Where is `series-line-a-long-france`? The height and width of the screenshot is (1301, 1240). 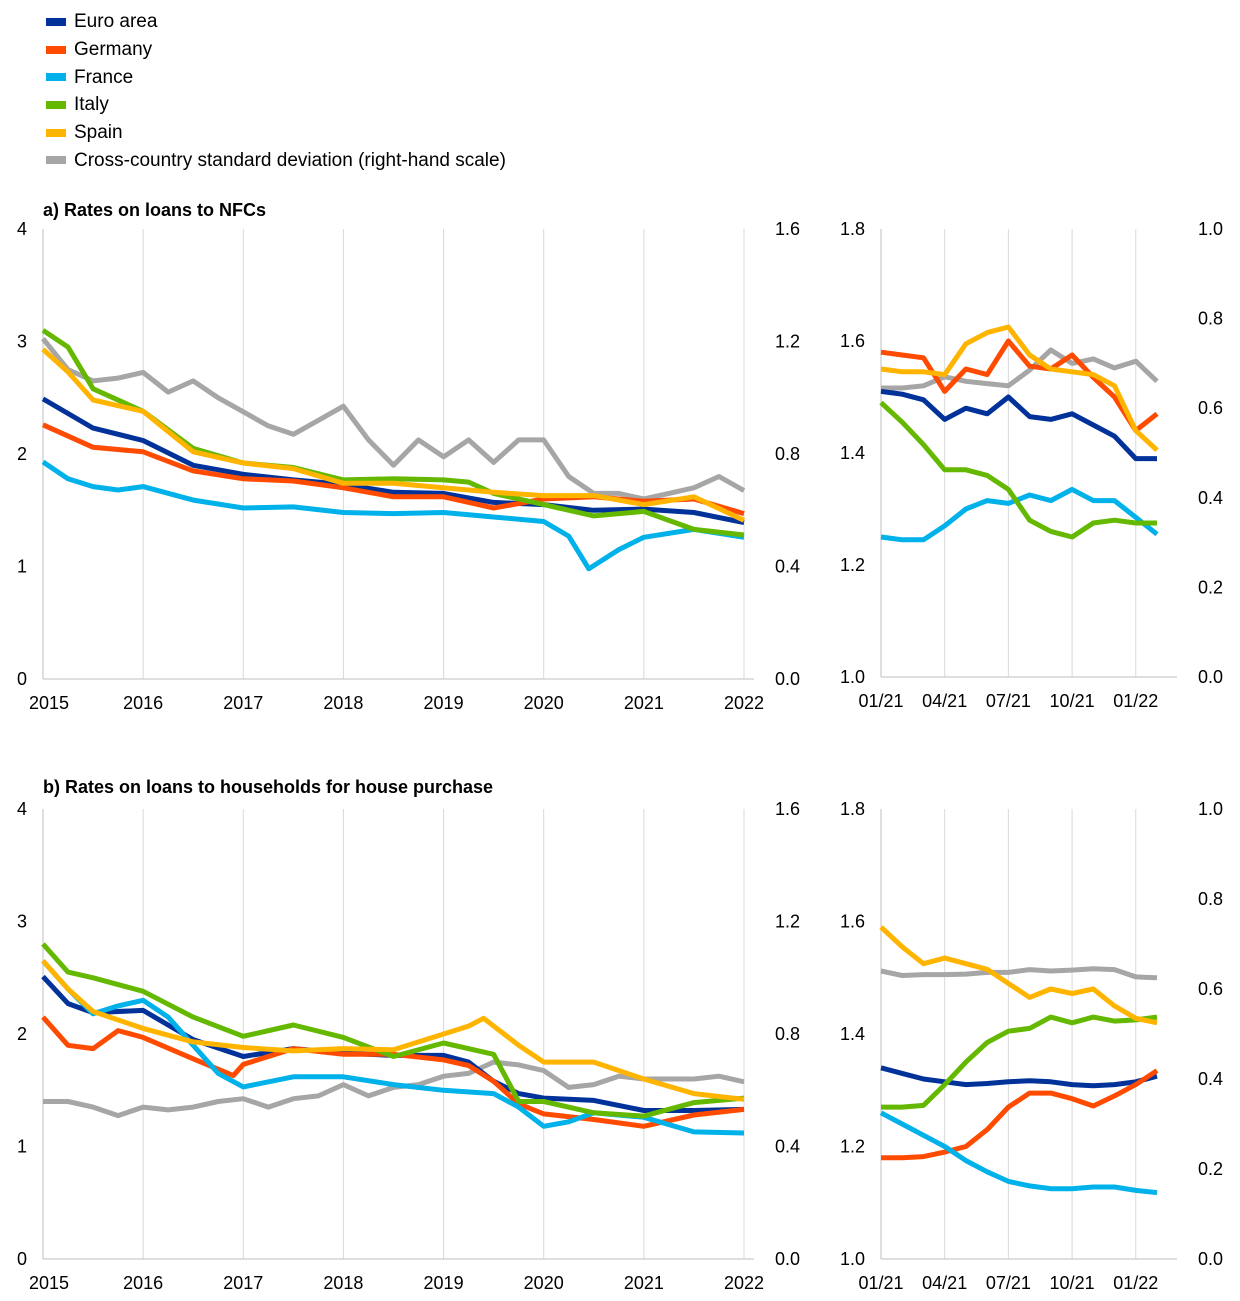
series-line-a-long-france is located at coordinates (393, 515).